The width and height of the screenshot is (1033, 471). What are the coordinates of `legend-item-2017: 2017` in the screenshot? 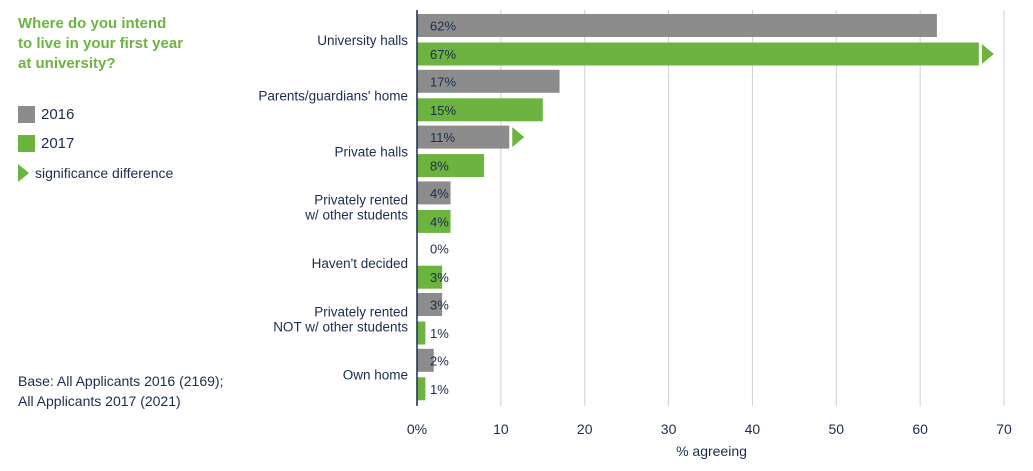 It's located at (95, 143).